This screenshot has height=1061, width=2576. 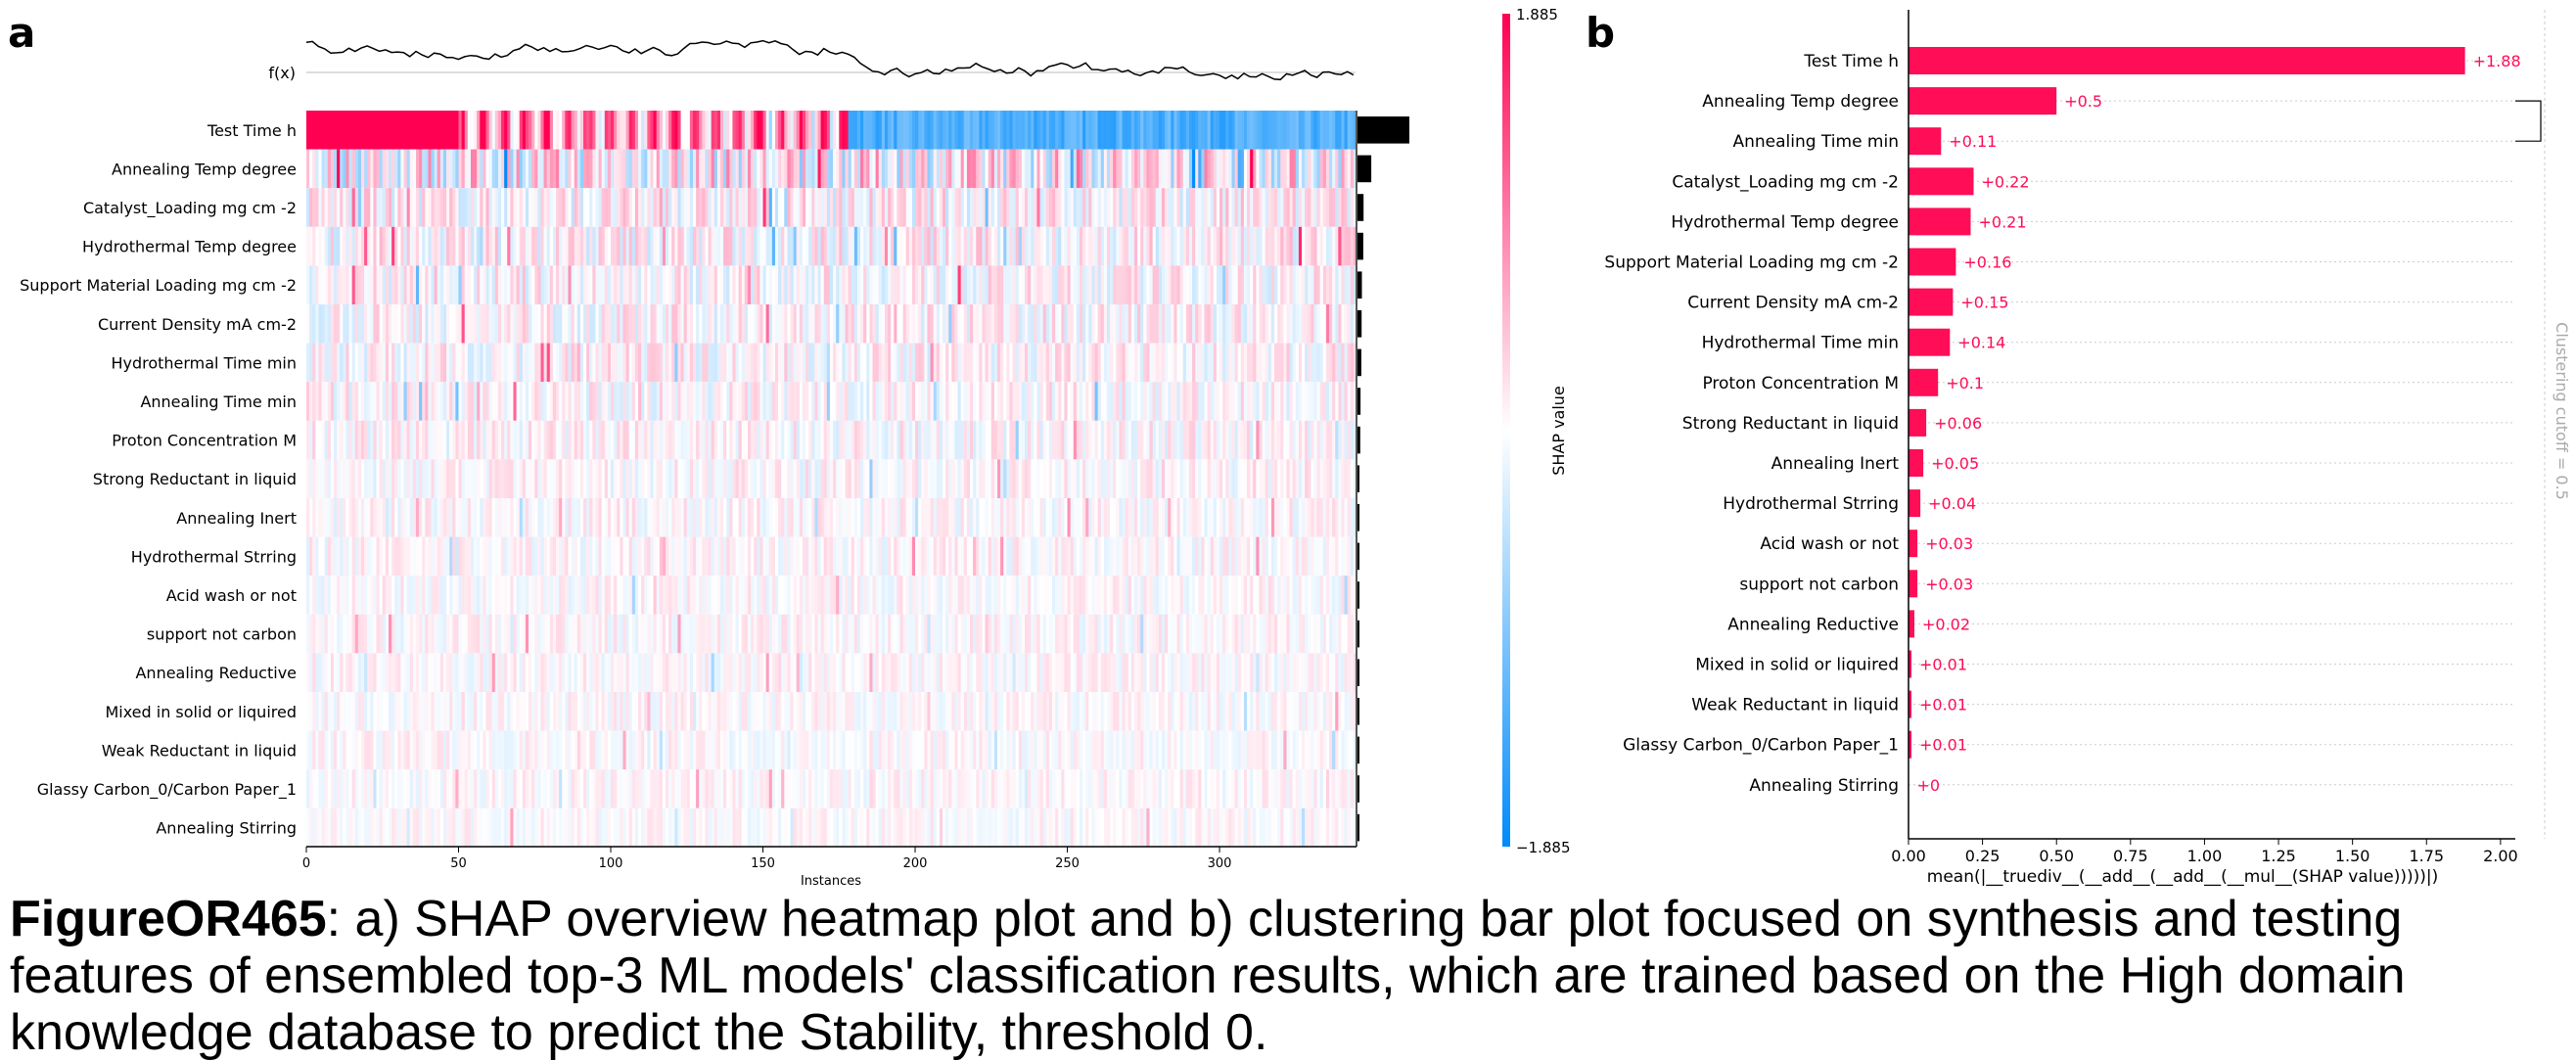 What do you see at coordinates (830, 60) in the screenshot?
I see `fx-line` at bounding box center [830, 60].